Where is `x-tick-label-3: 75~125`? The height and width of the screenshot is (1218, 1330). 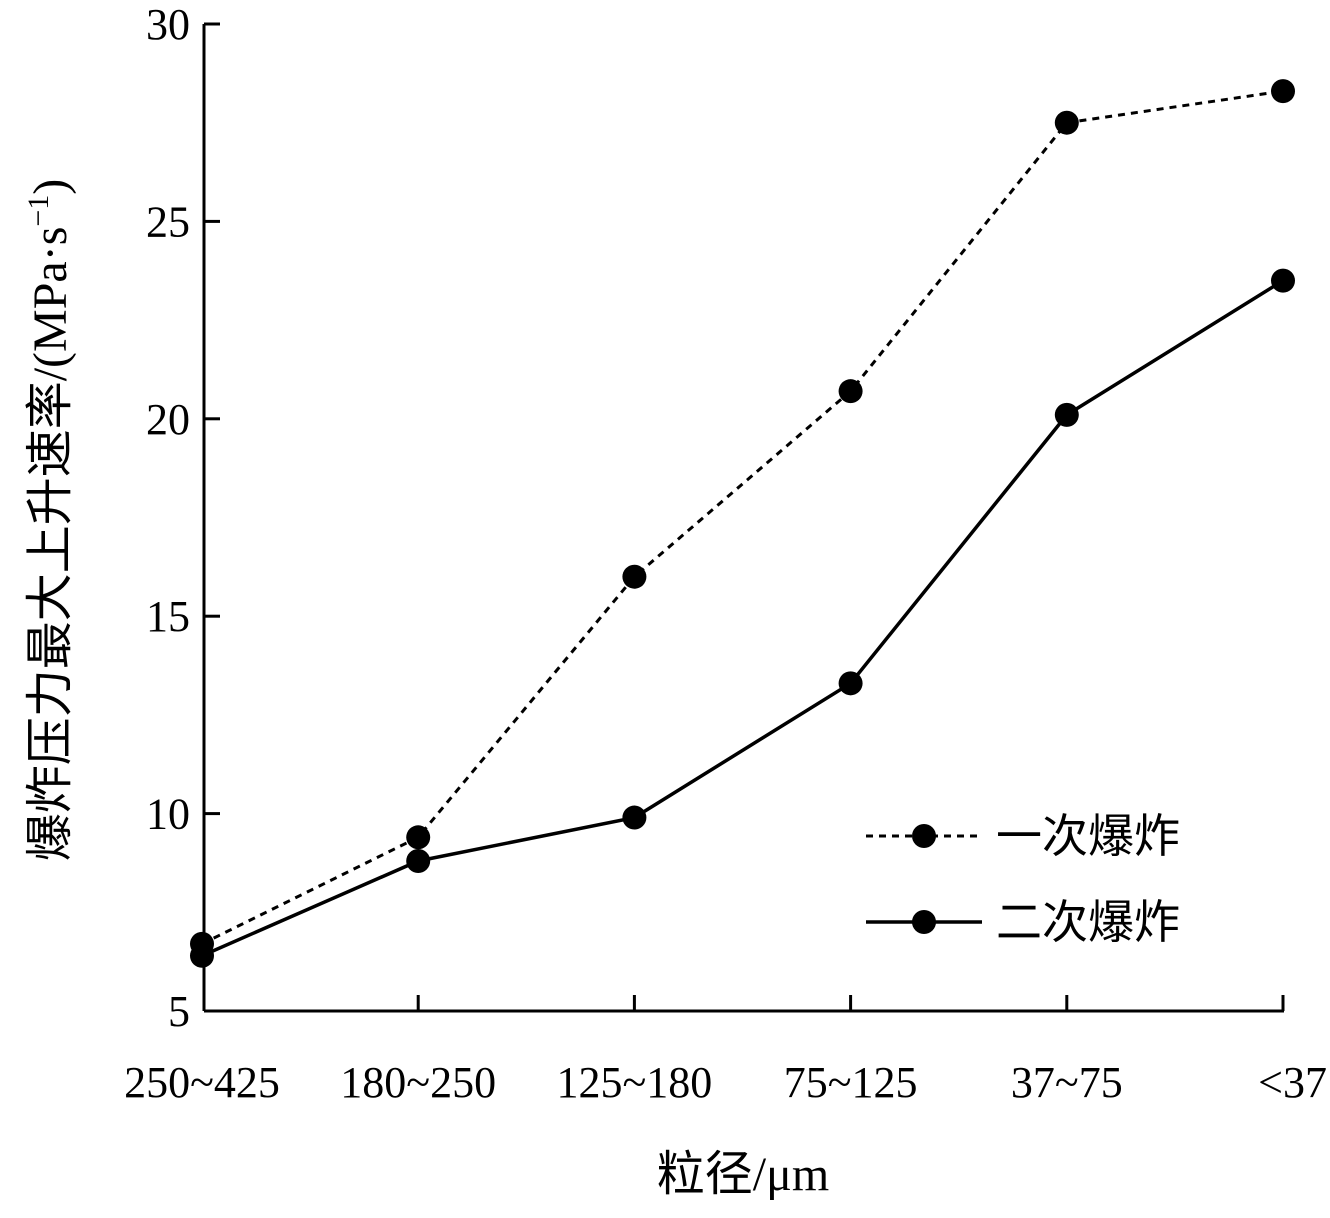 x-tick-label-3: 75~125 is located at coordinates (851, 1082).